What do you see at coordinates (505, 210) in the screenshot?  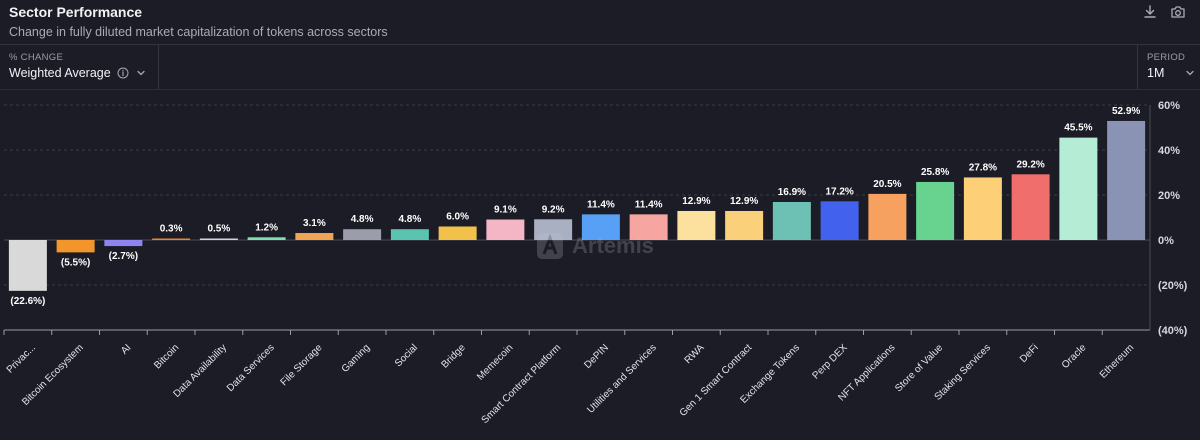 I see `data-label: 9.1%` at bounding box center [505, 210].